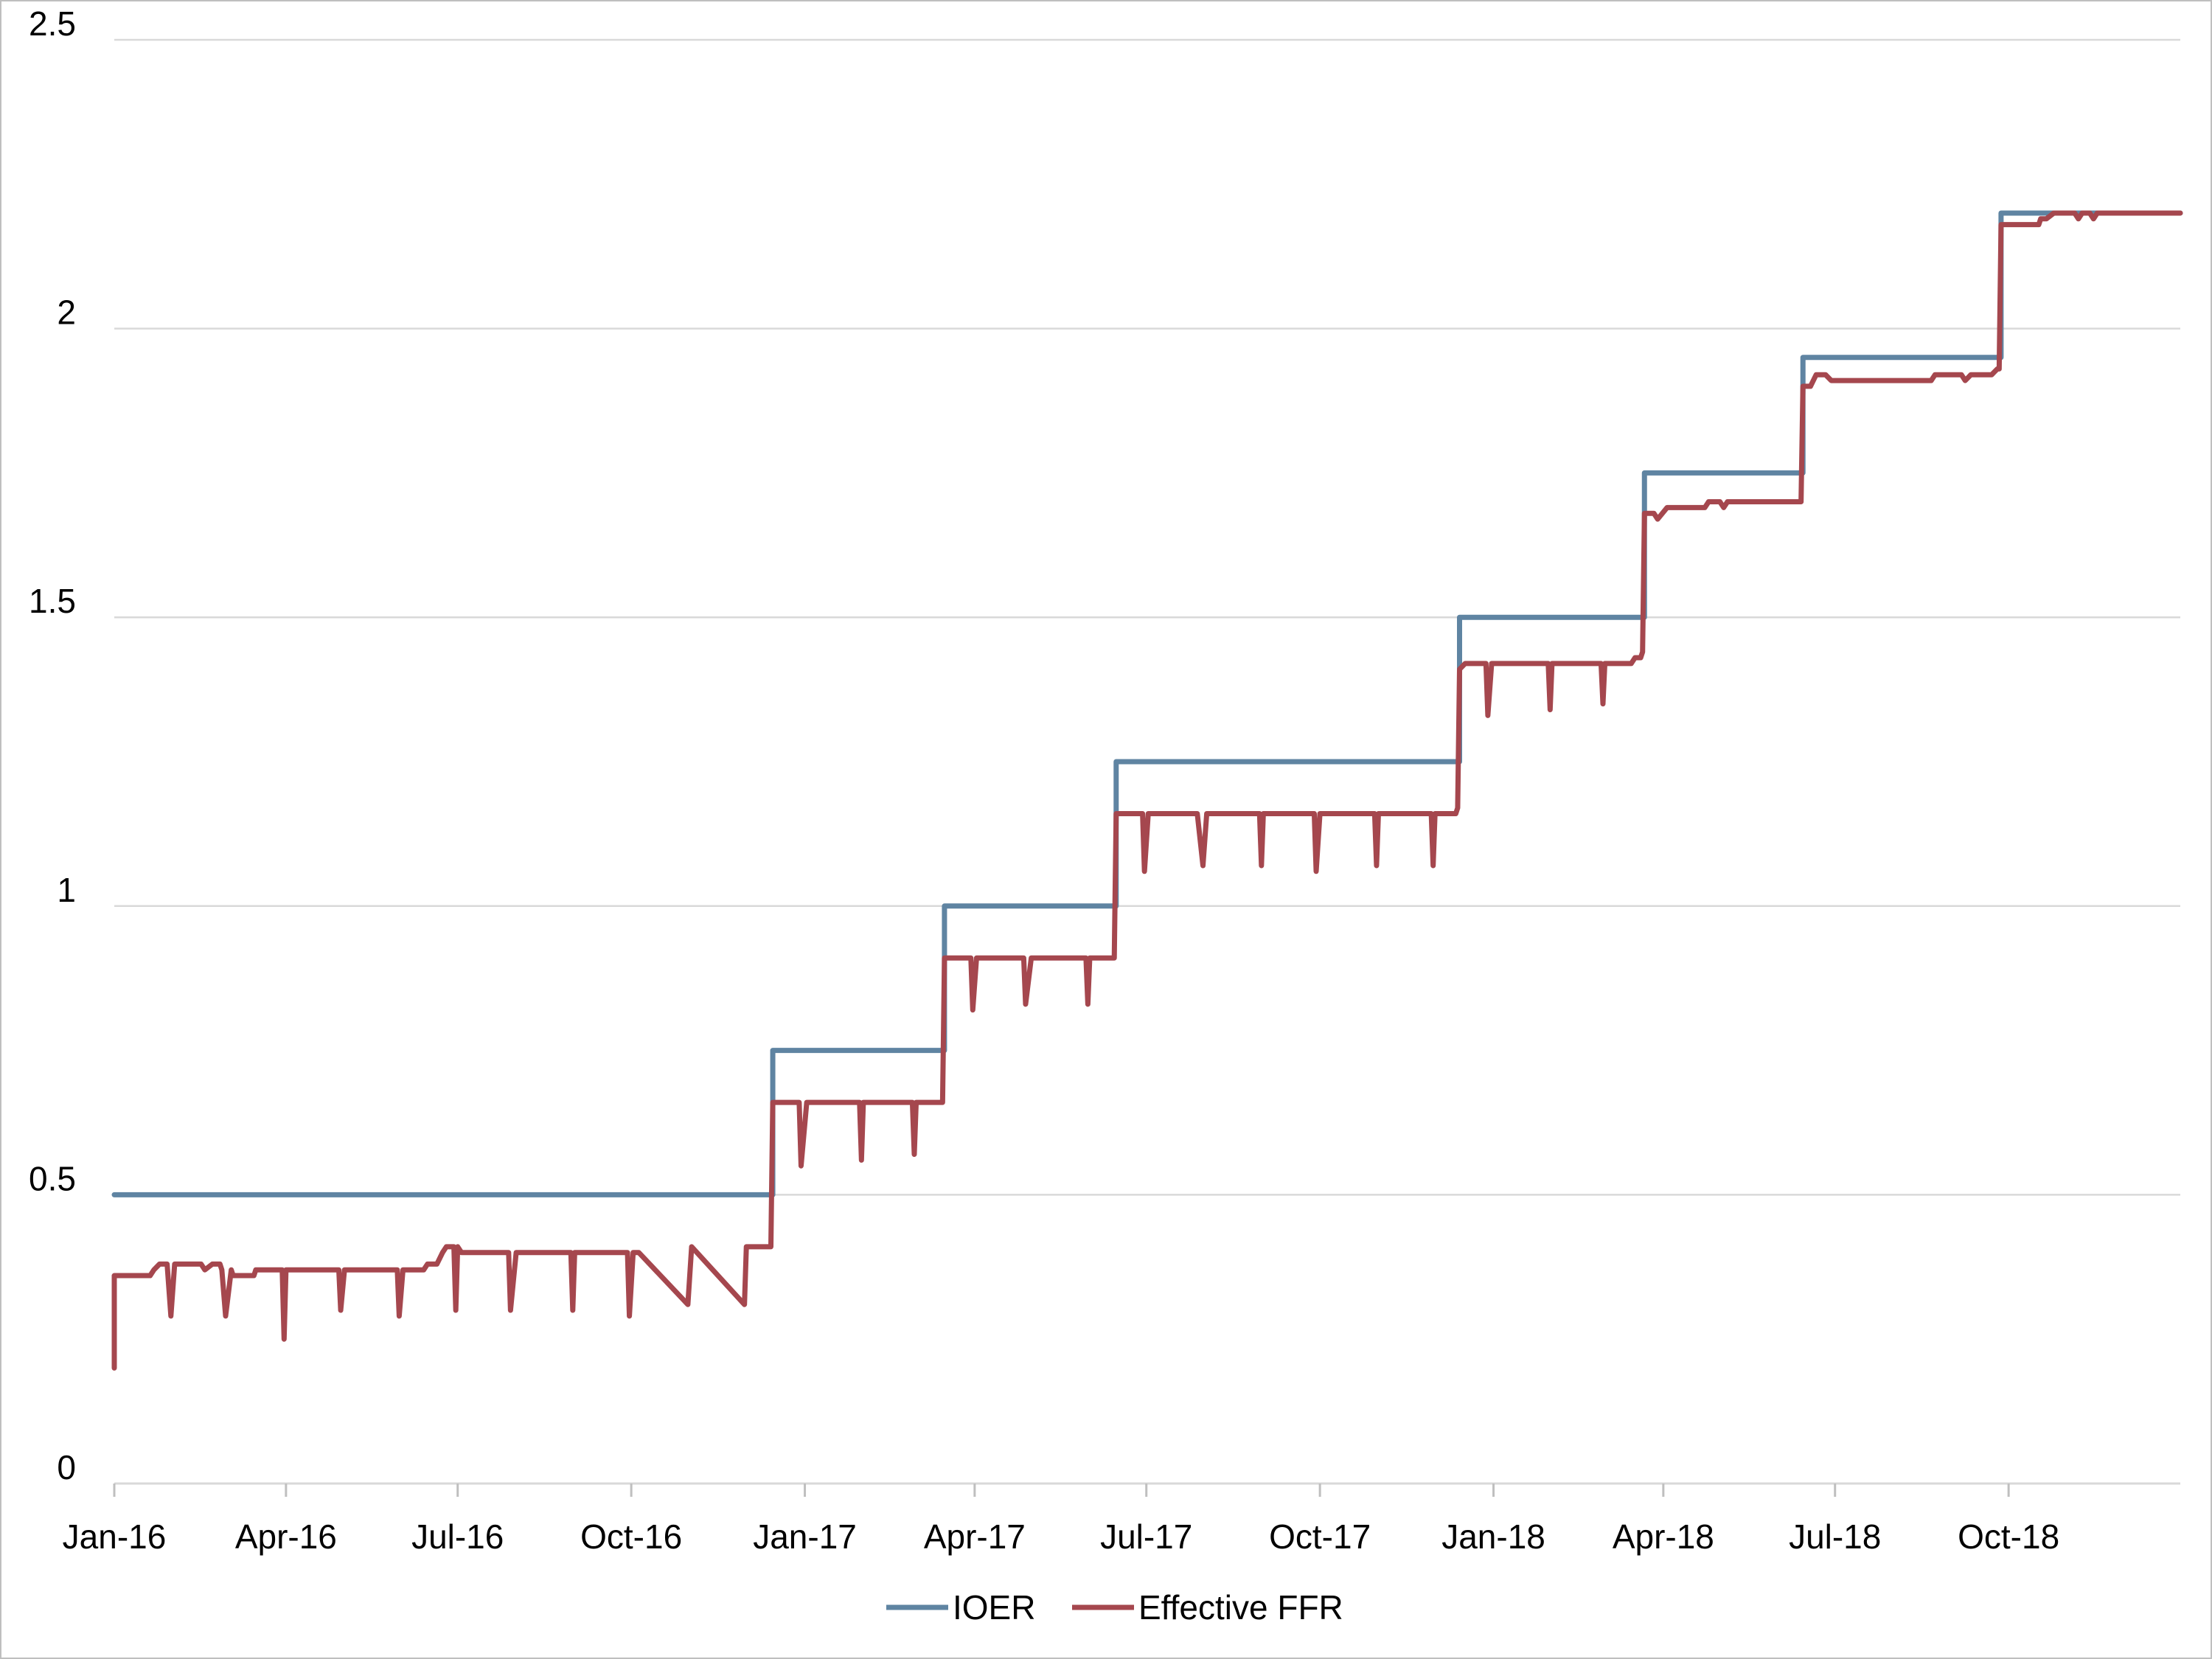 This screenshot has height=1659, width=2212. Describe the element at coordinates (631, 1536) in the screenshot. I see `x-tick-label: Oct-16` at that location.